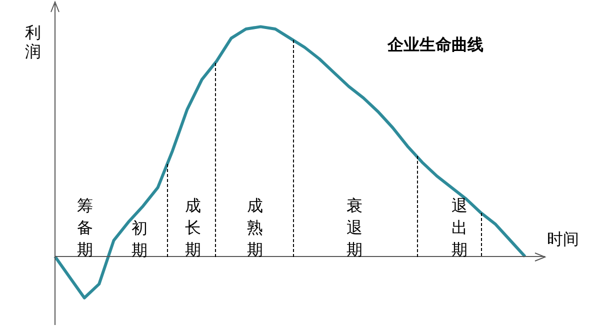  What do you see at coordinates (354, 228) in the screenshot?
I see `annotation: 衰退期` at bounding box center [354, 228].